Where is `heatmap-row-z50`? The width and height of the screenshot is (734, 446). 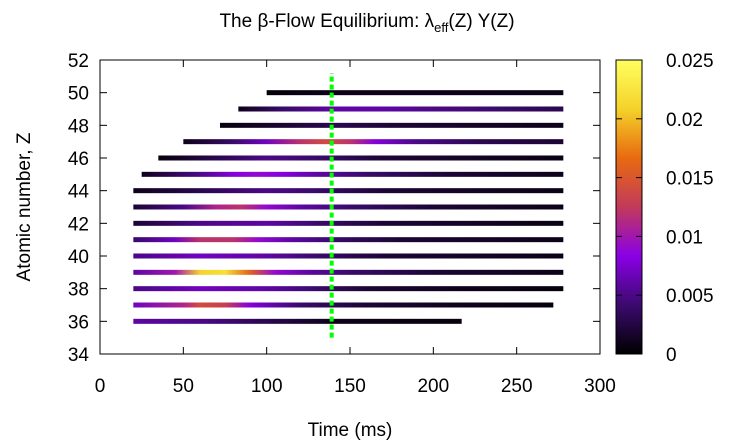
heatmap-row-z50 is located at coordinates (415, 93).